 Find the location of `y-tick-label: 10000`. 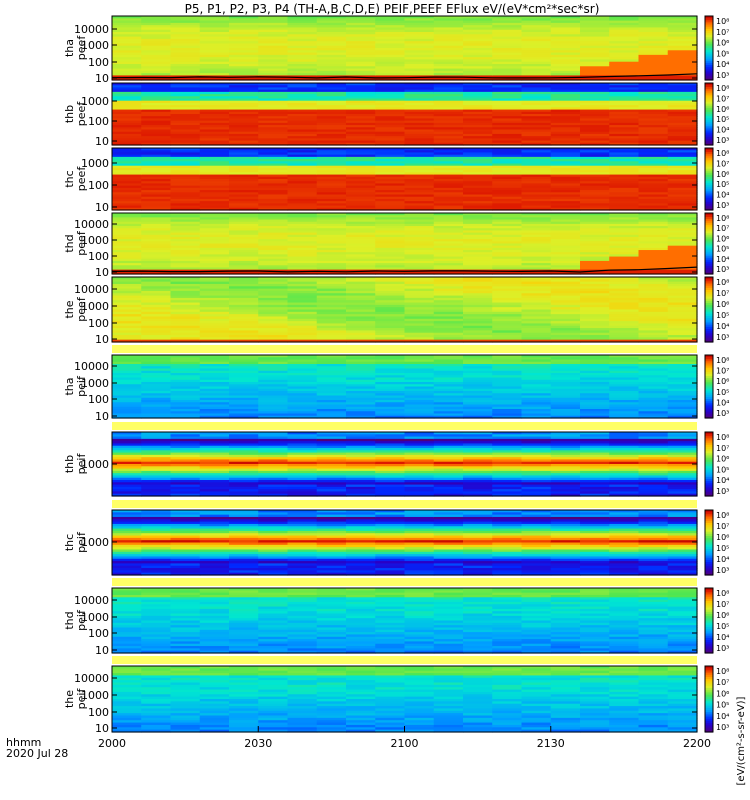

y-tick-label: 10000 is located at coordinates (91, 366).